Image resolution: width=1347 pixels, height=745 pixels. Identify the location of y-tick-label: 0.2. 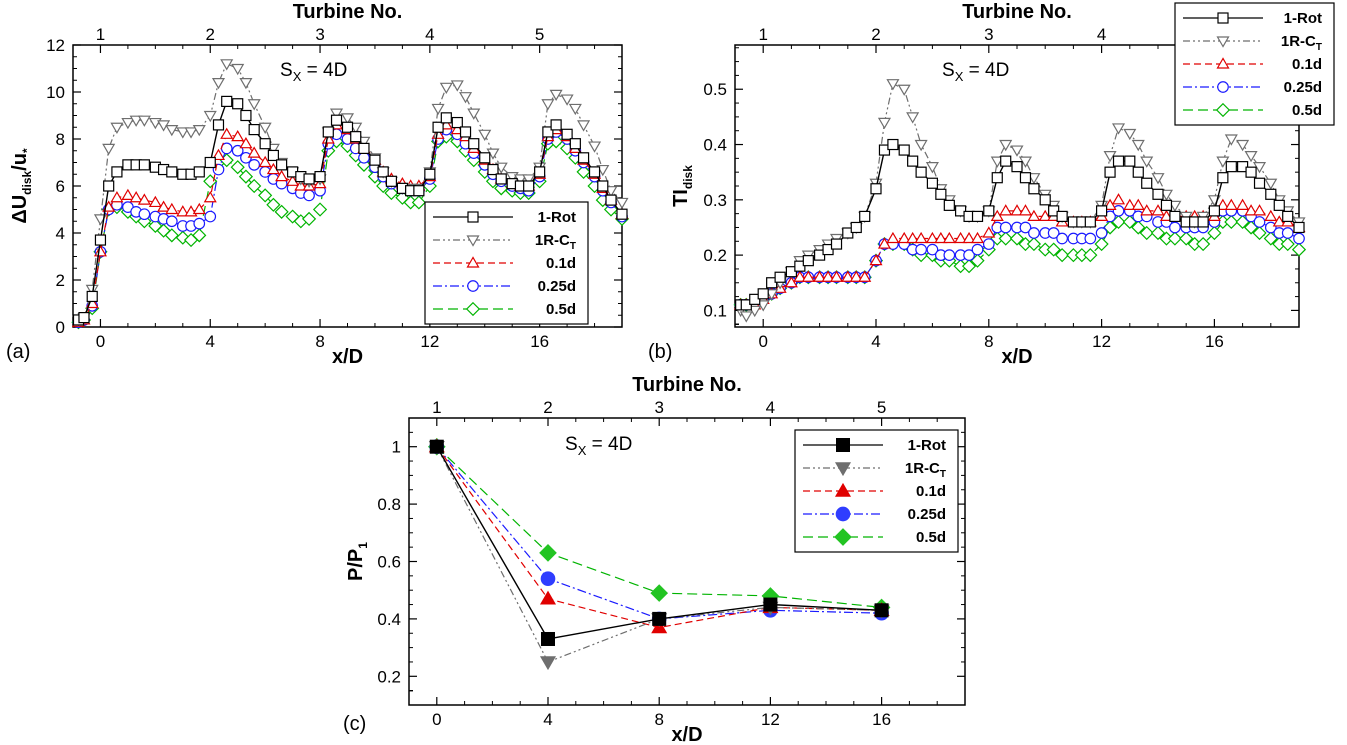
(715, 255).